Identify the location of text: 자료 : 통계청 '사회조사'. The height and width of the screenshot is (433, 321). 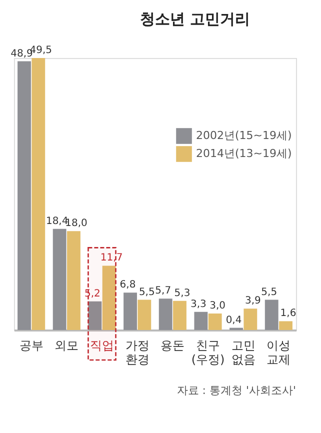
(236, 390).